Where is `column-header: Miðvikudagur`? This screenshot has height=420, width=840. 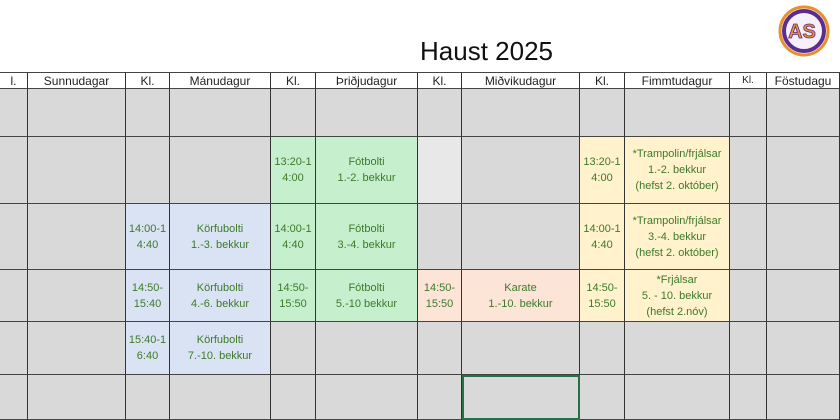 column-header: Miðvikudagur is located at coordinates (521, 80).